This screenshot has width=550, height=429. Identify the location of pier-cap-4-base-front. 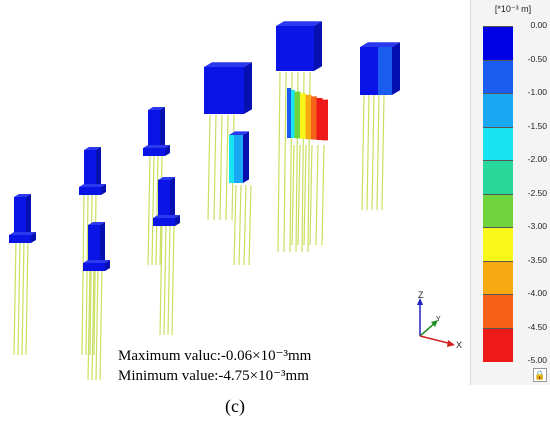
(154, 152).